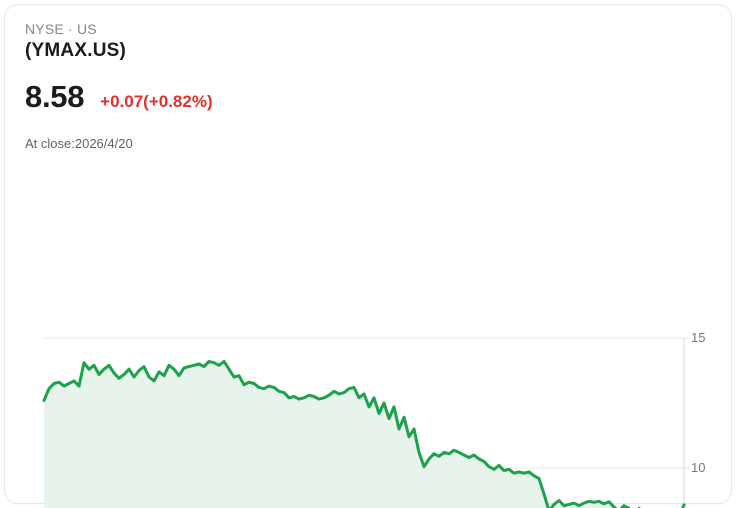 This screenshot has width=736, height=508. Describe the element at coordinates (698, 467) in the screenshot. I see `y-axis-tick-10: 10` at that location.